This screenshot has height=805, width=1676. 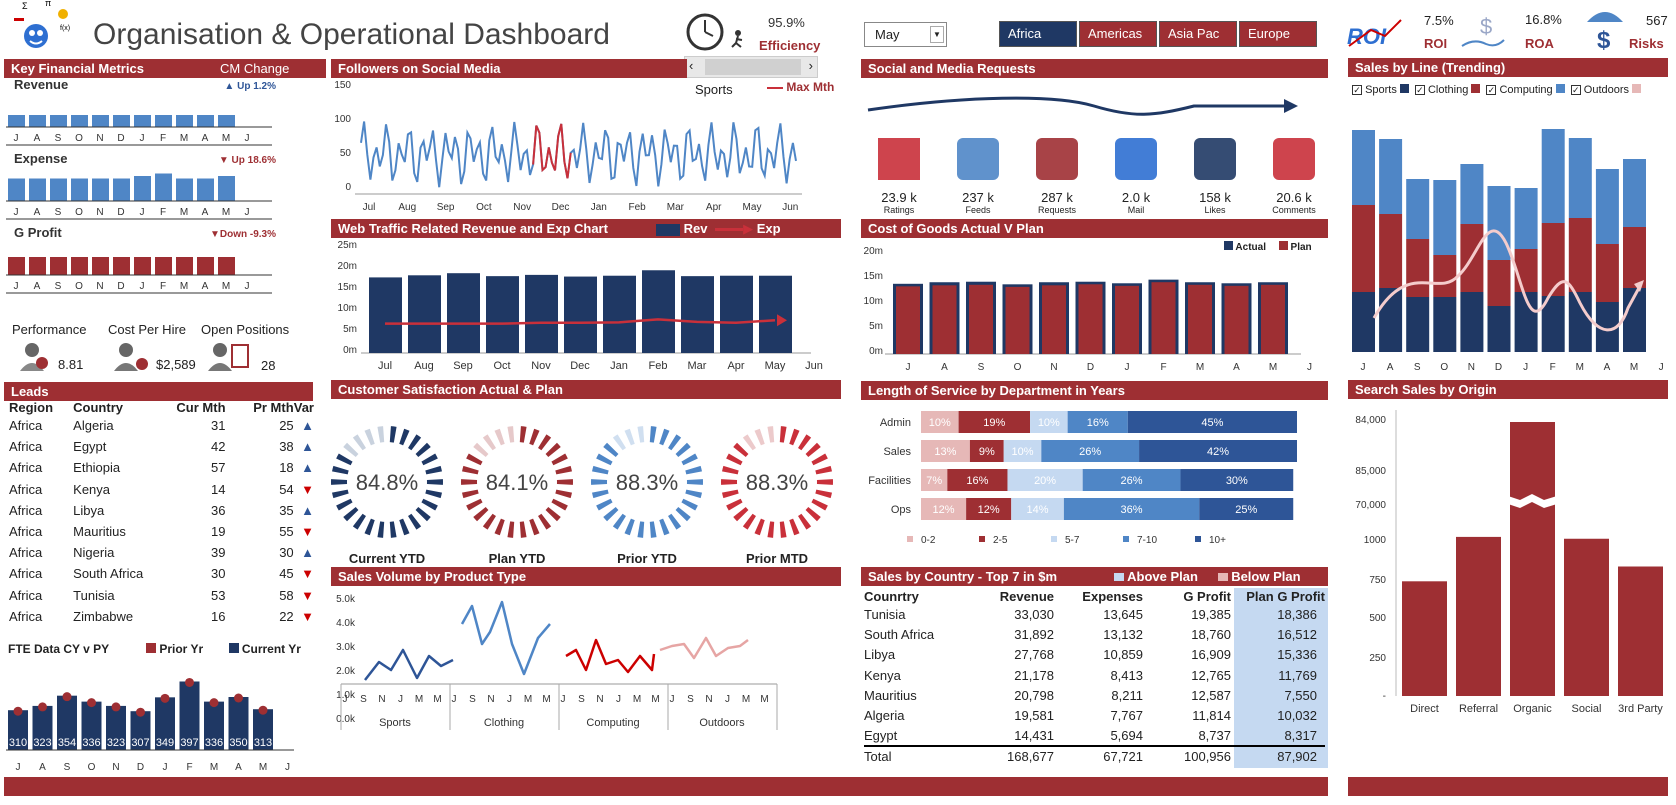 What do you see at coordinates (1112, 596) in the screenshot?
I see `sct-col-expenses: Expenses` at bounding box center [1112, 596].